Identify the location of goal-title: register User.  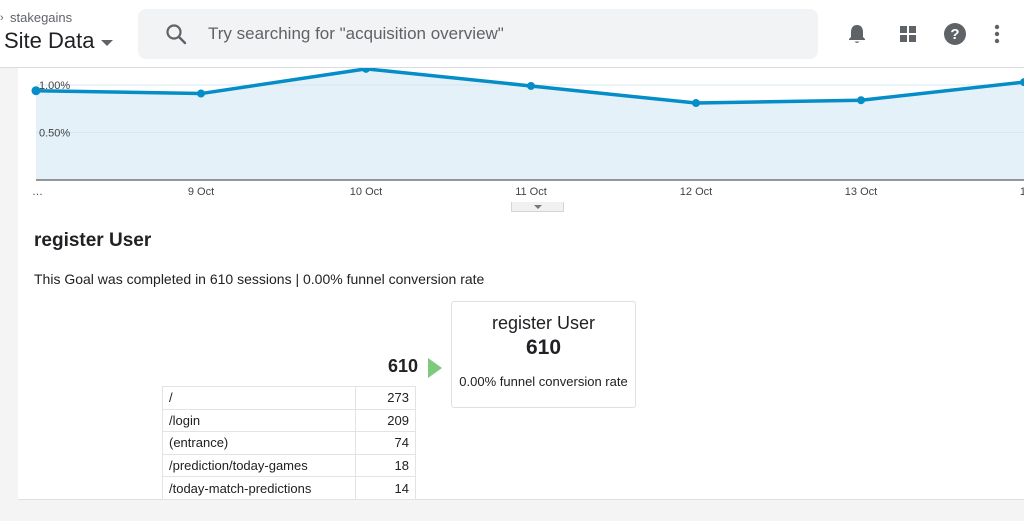
(93, 240).